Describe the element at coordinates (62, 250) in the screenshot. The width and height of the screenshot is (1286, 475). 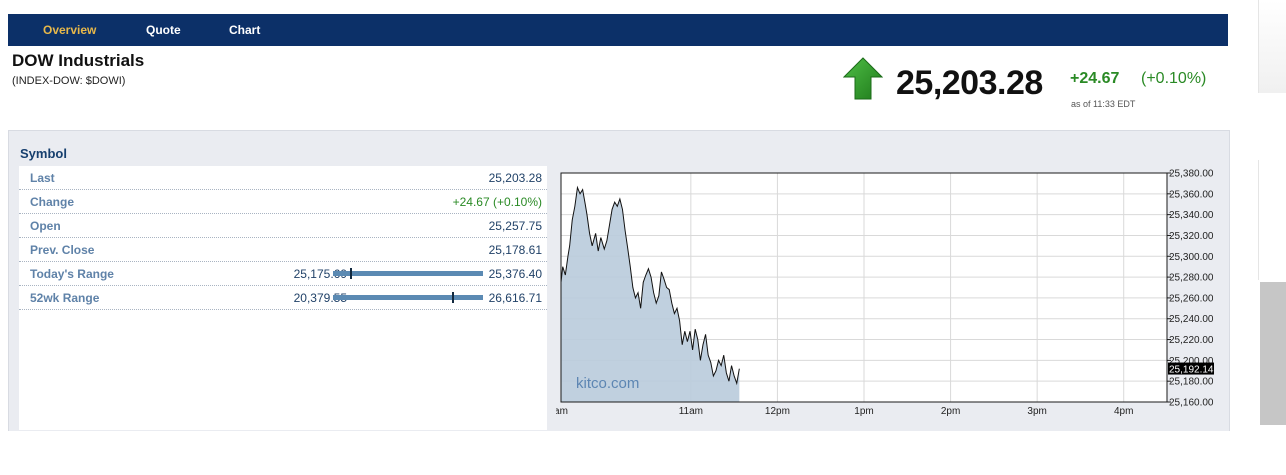
I see `row-label: Prev. Close` at that location.